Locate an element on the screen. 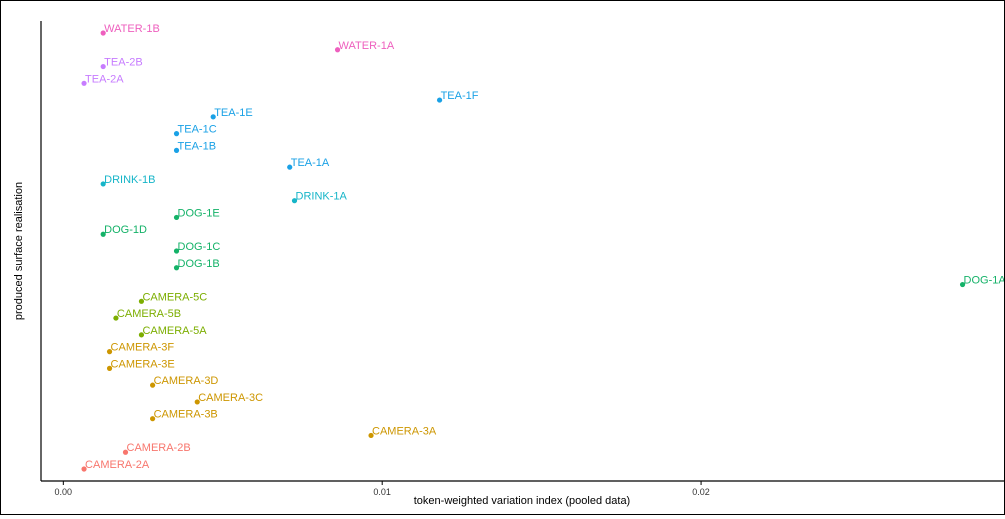 The image size is (1005, 519). point-label: TEA-1A is located at coordinates (310, 163).